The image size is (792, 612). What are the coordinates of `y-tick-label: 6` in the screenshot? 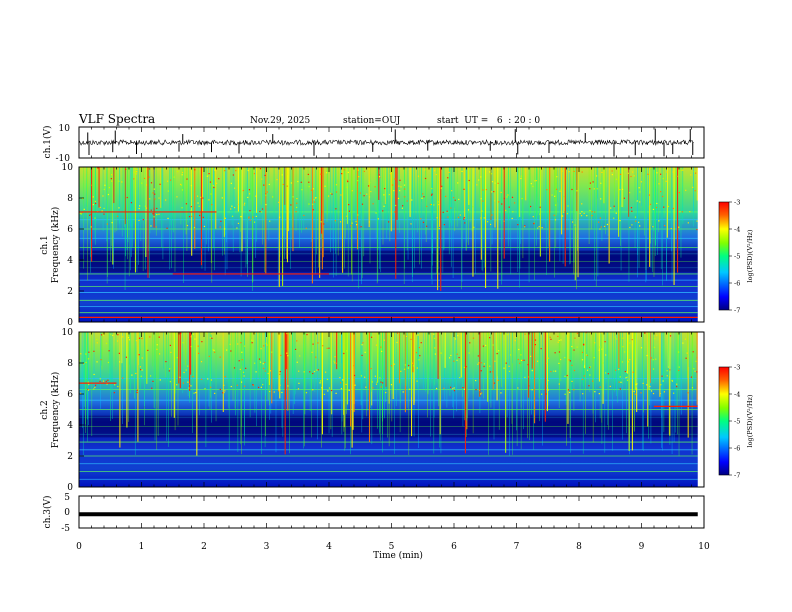 It's located at (70, 230).